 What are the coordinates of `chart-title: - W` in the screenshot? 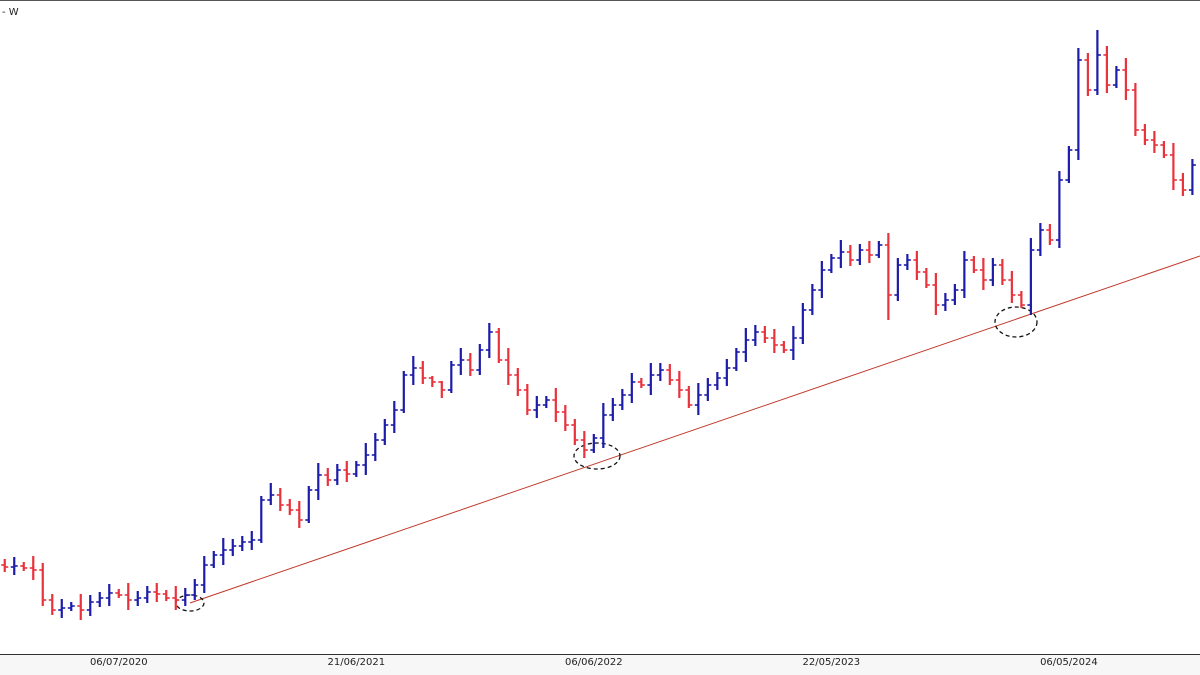 It's located at (10, 12).